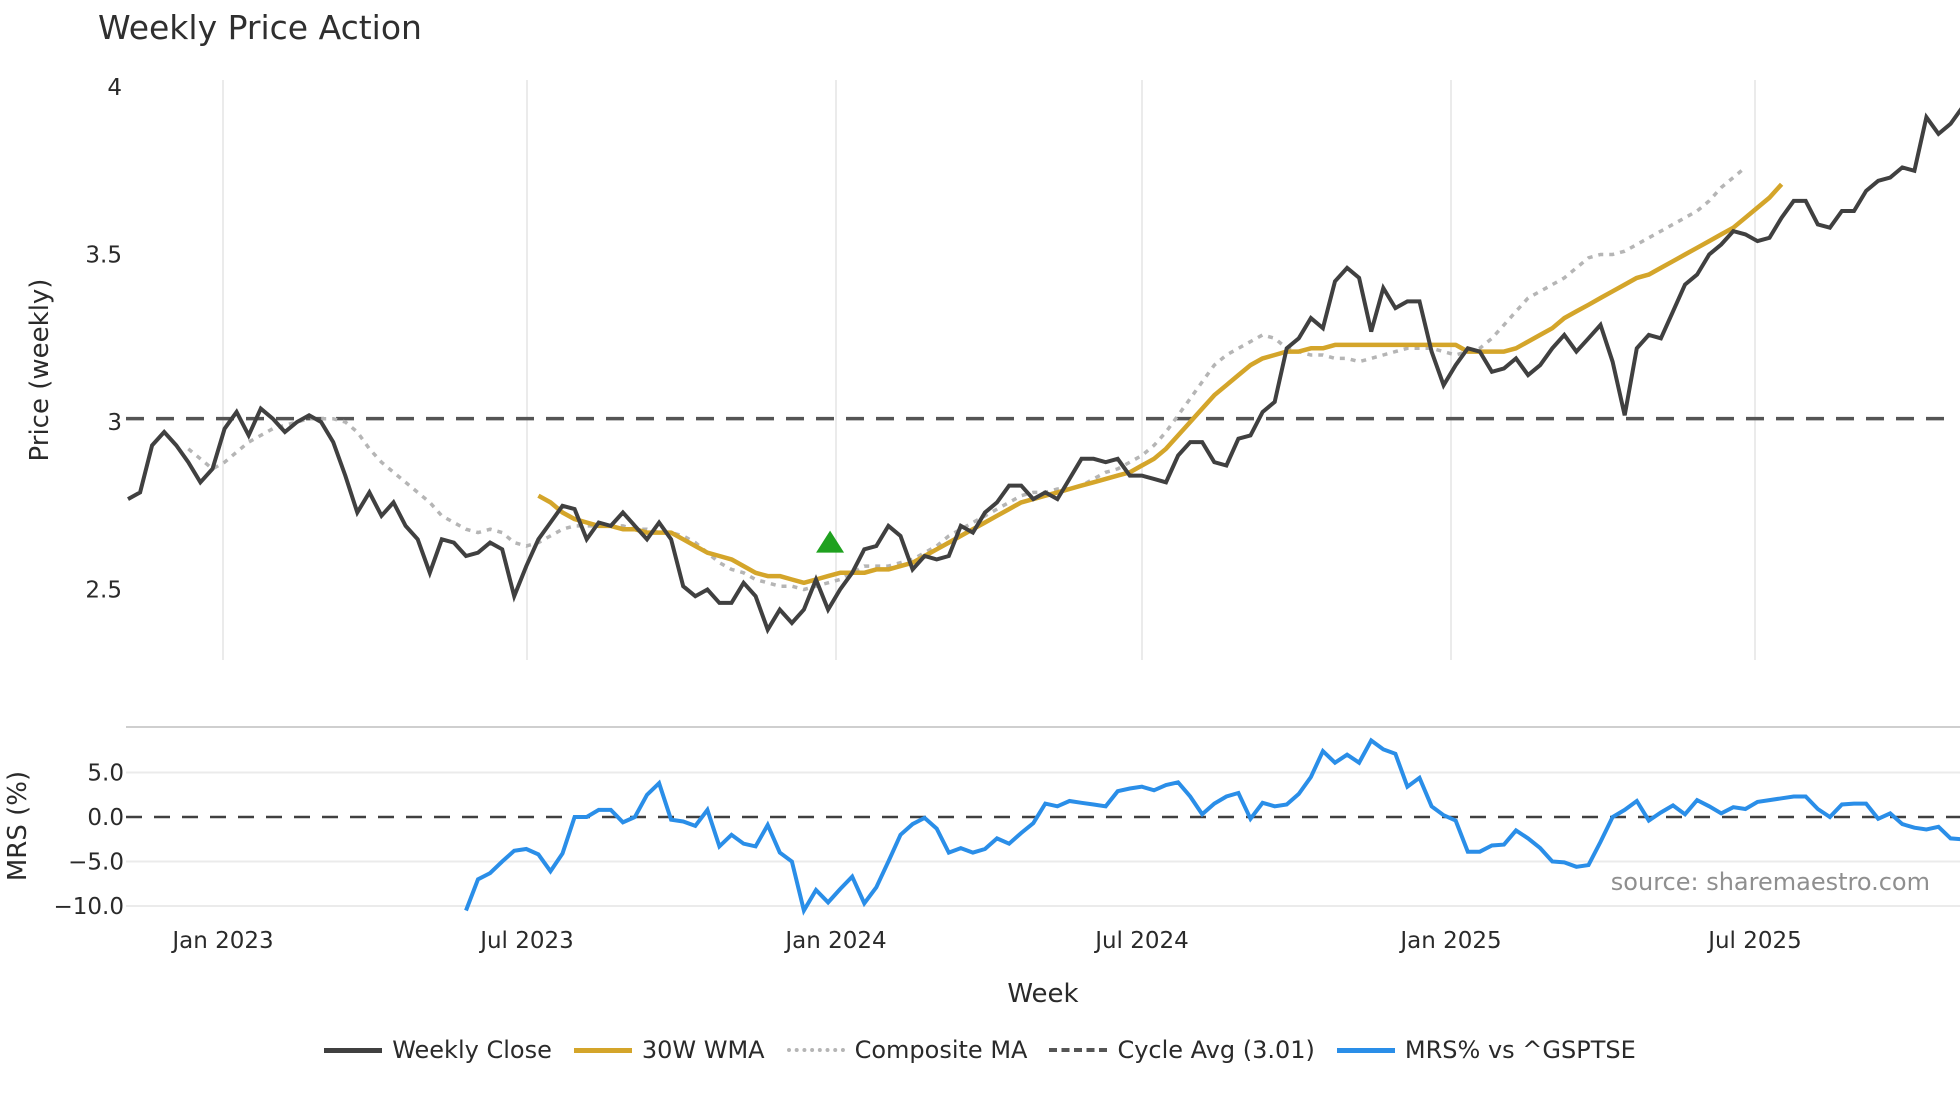  Describe the element at coordinates (834, 941) in the screenshot. I see `x-tick-label: Jan 2024` at that location.